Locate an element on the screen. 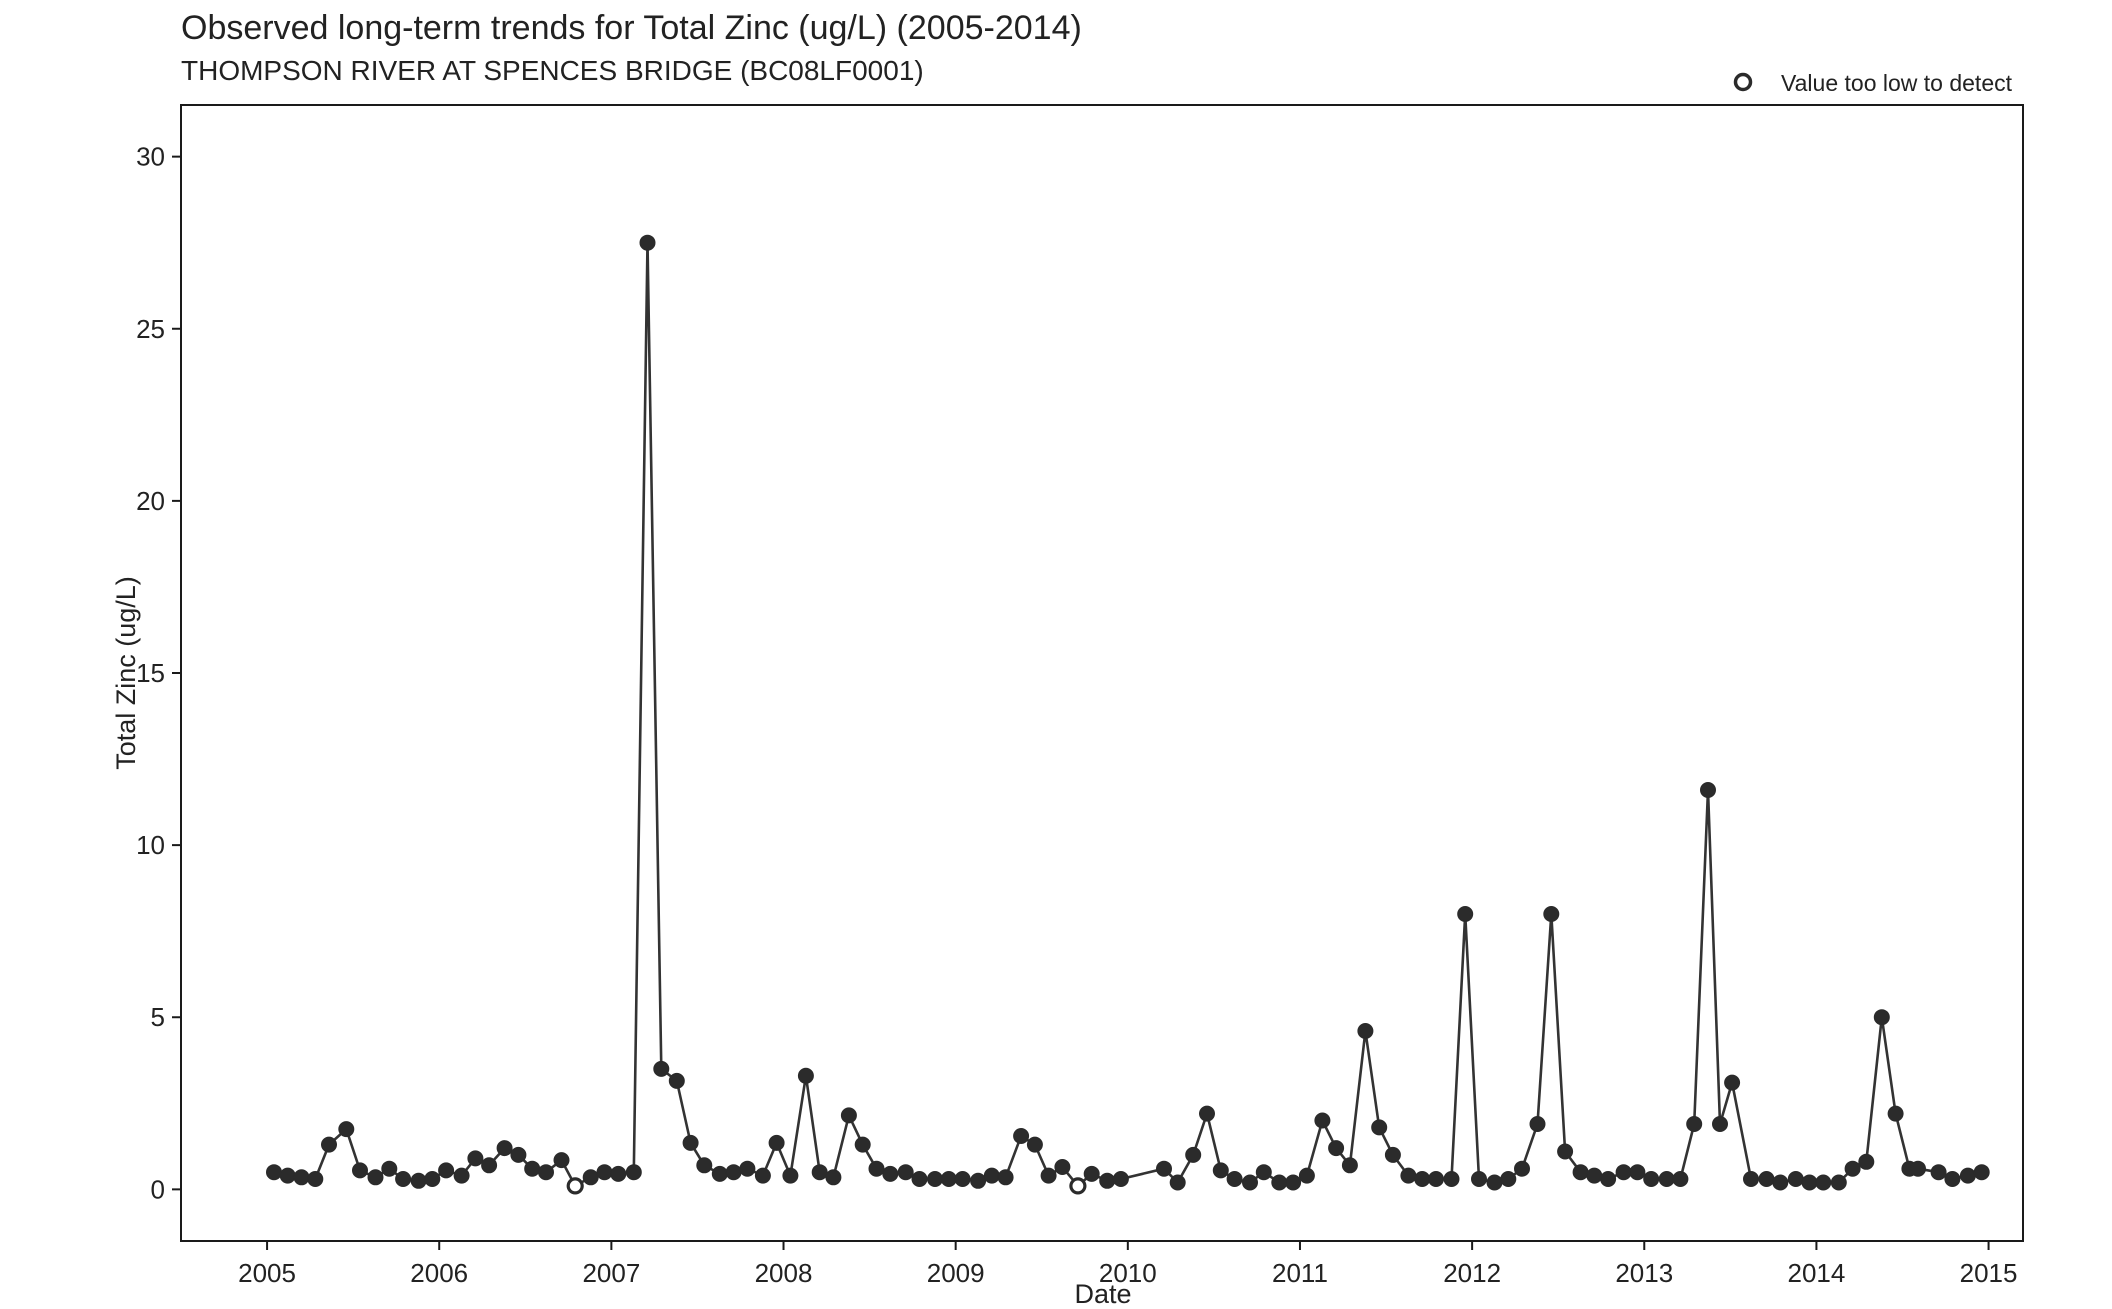  x-tick-label: 2013 is located at coordinates (1644, 1273).